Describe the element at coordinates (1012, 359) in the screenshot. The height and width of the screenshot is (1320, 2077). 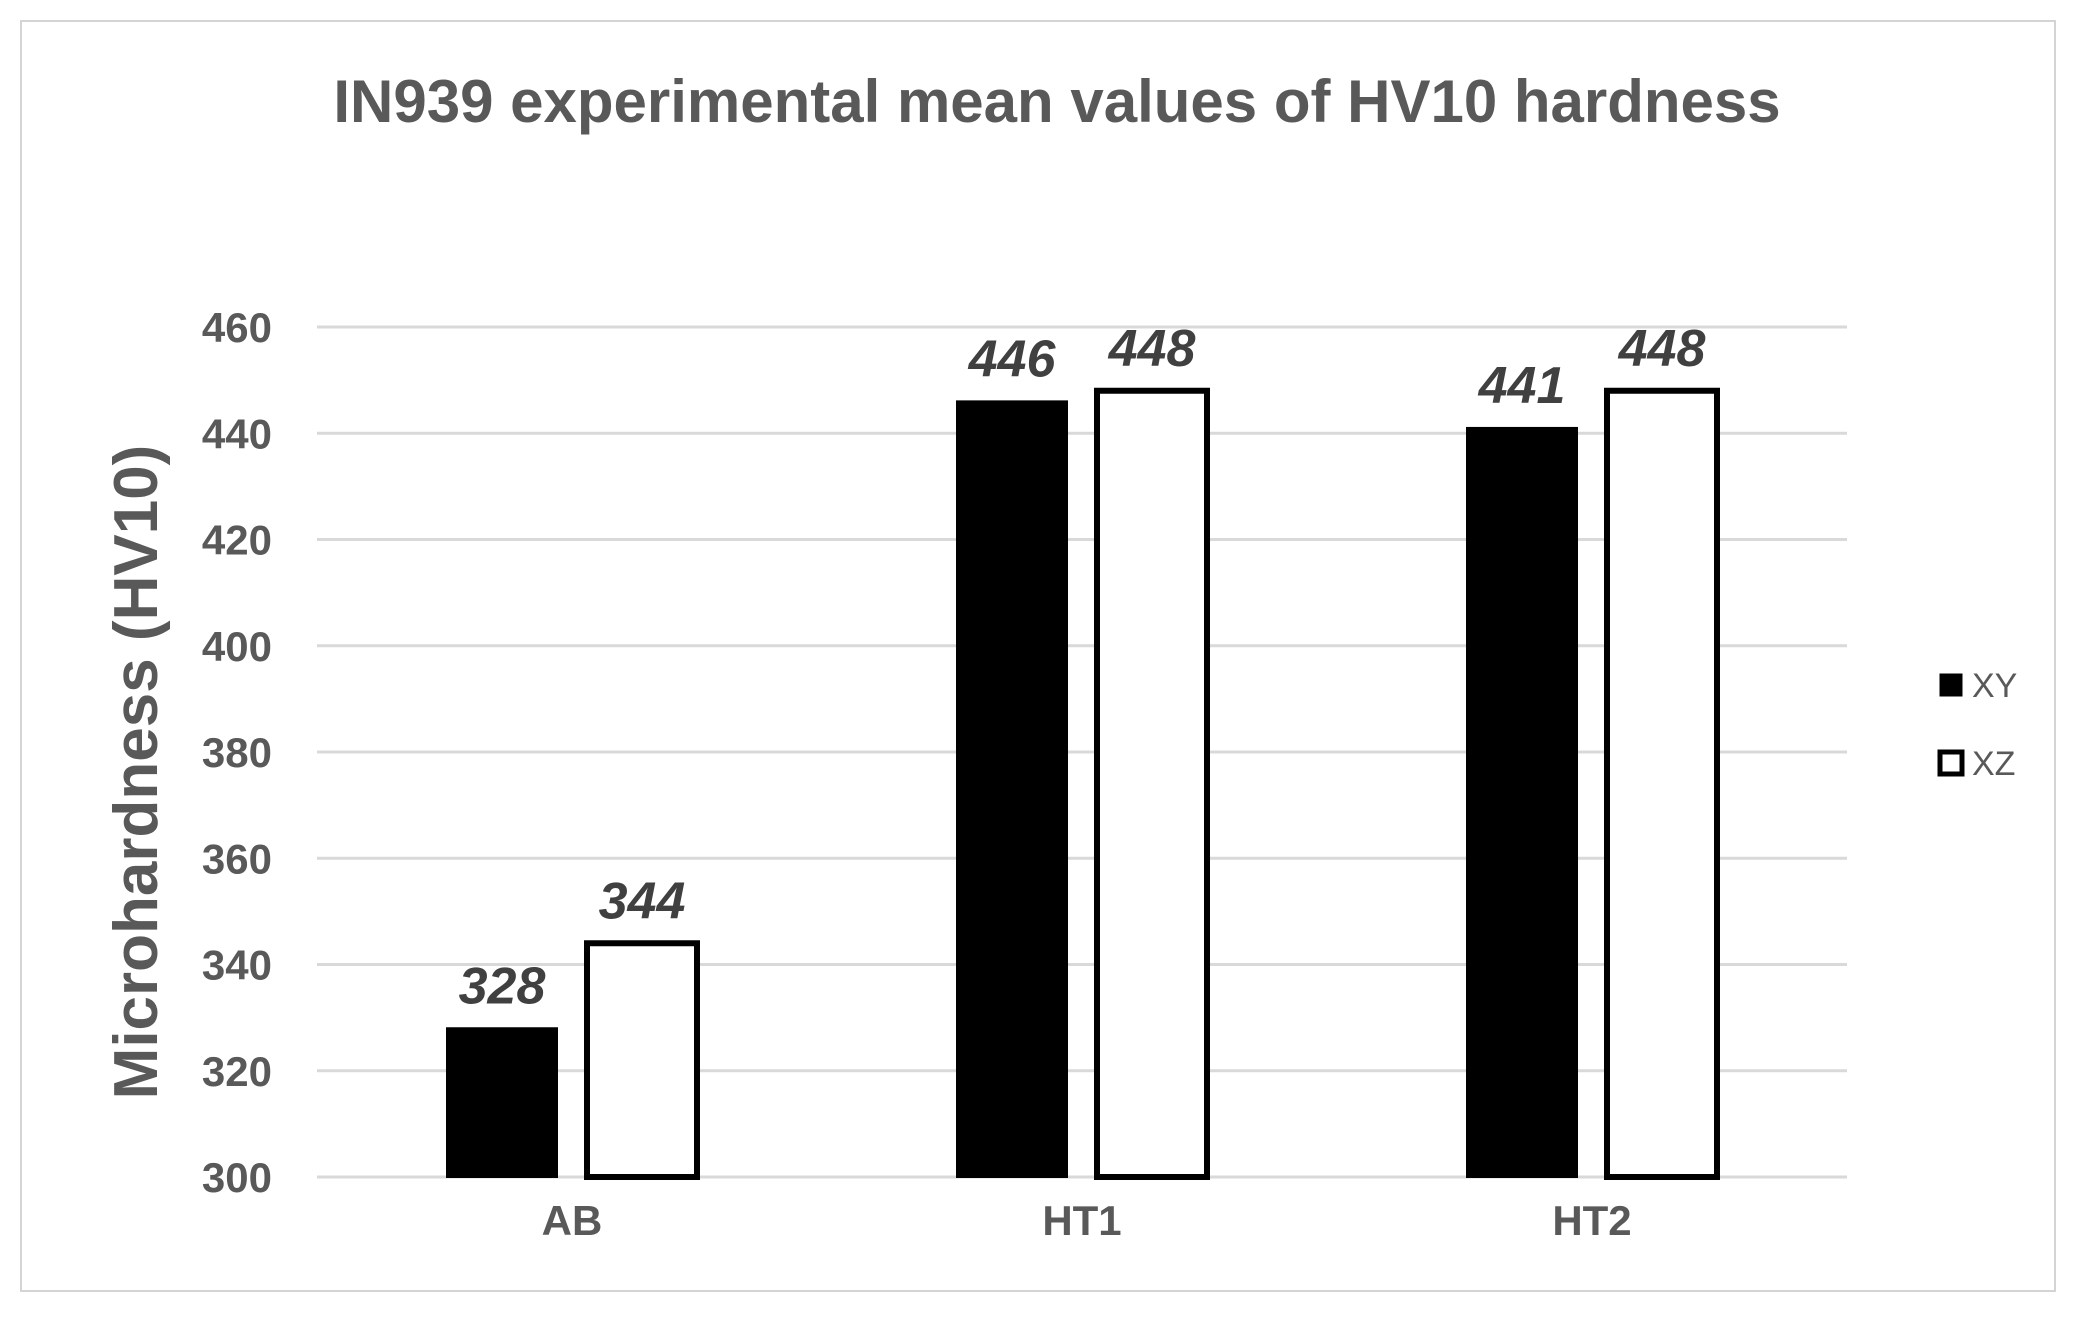
I see `data-label-xy-ht1: 446` at that location.